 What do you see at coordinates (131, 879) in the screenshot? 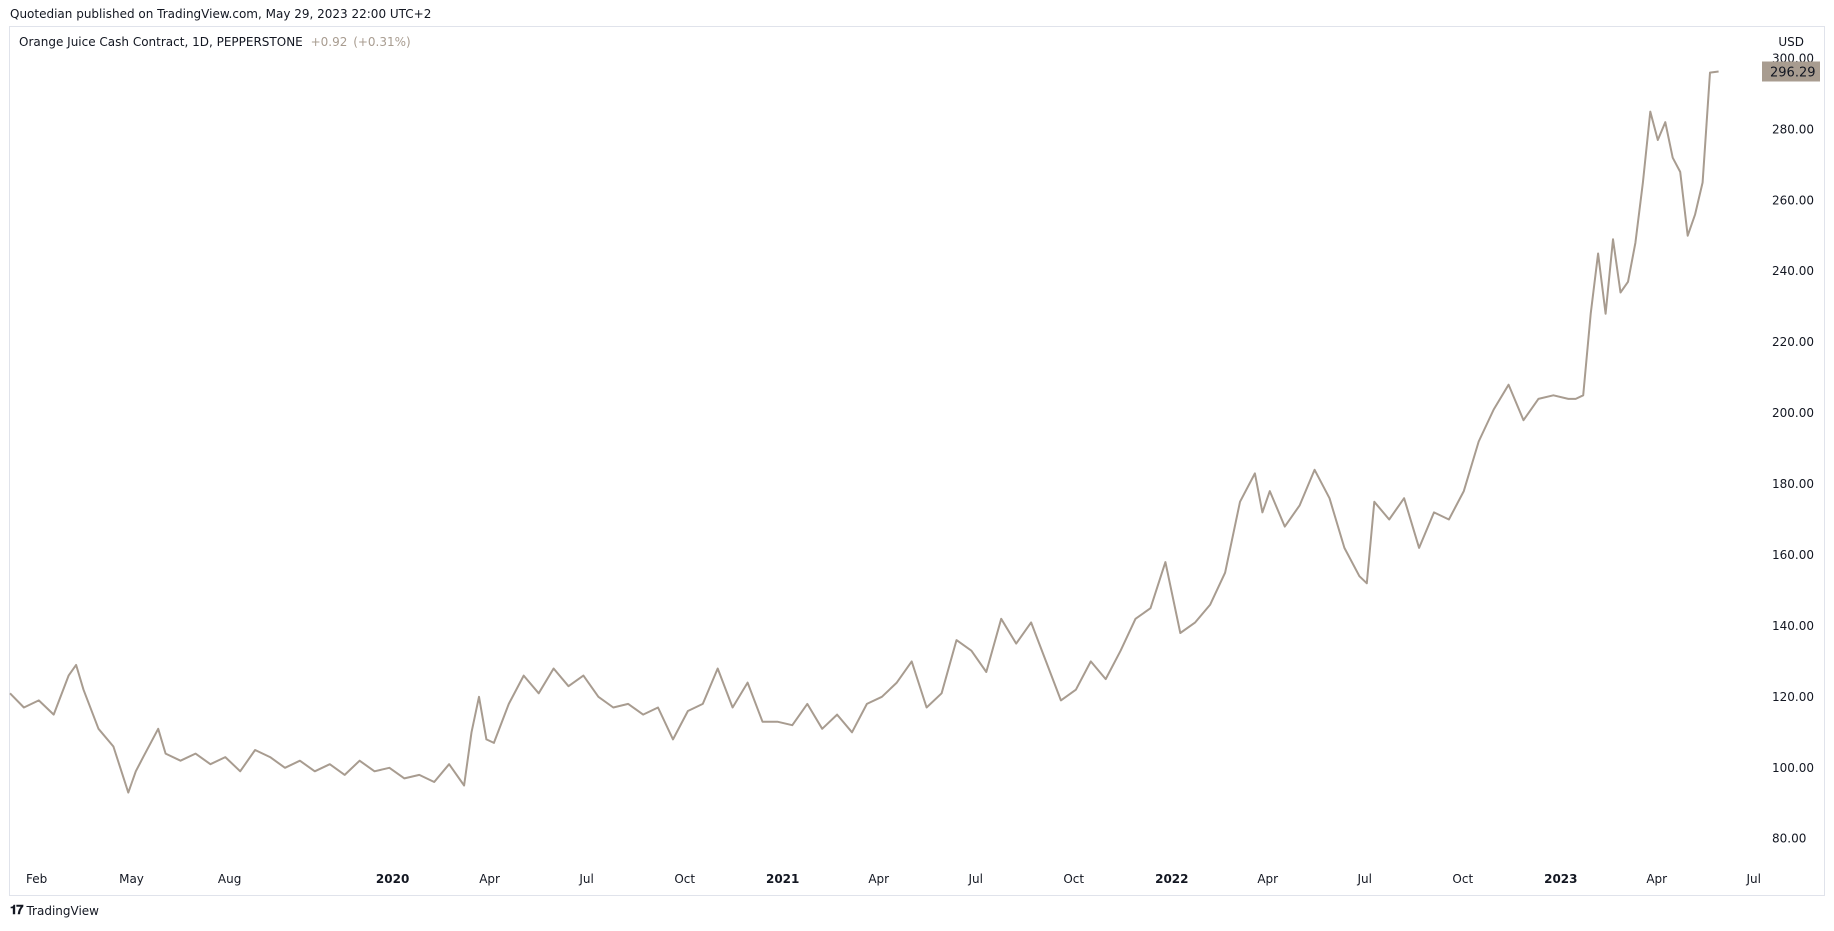
I see `x-tick-label: May` at bounding box center [131, 879].